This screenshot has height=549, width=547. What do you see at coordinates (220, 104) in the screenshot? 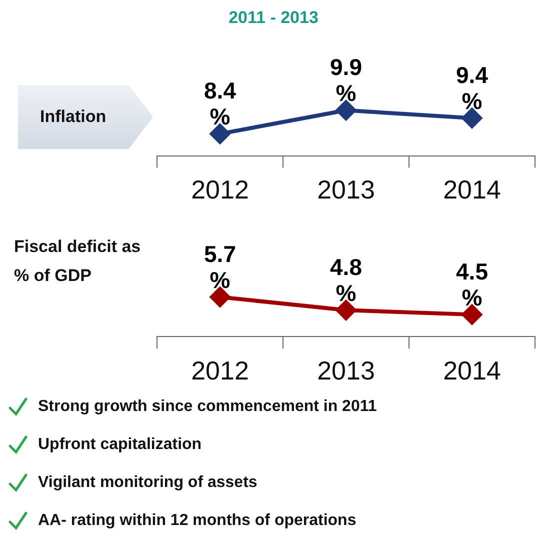
I see `data-label: 8.4 %` at bounding box center [220, 104].